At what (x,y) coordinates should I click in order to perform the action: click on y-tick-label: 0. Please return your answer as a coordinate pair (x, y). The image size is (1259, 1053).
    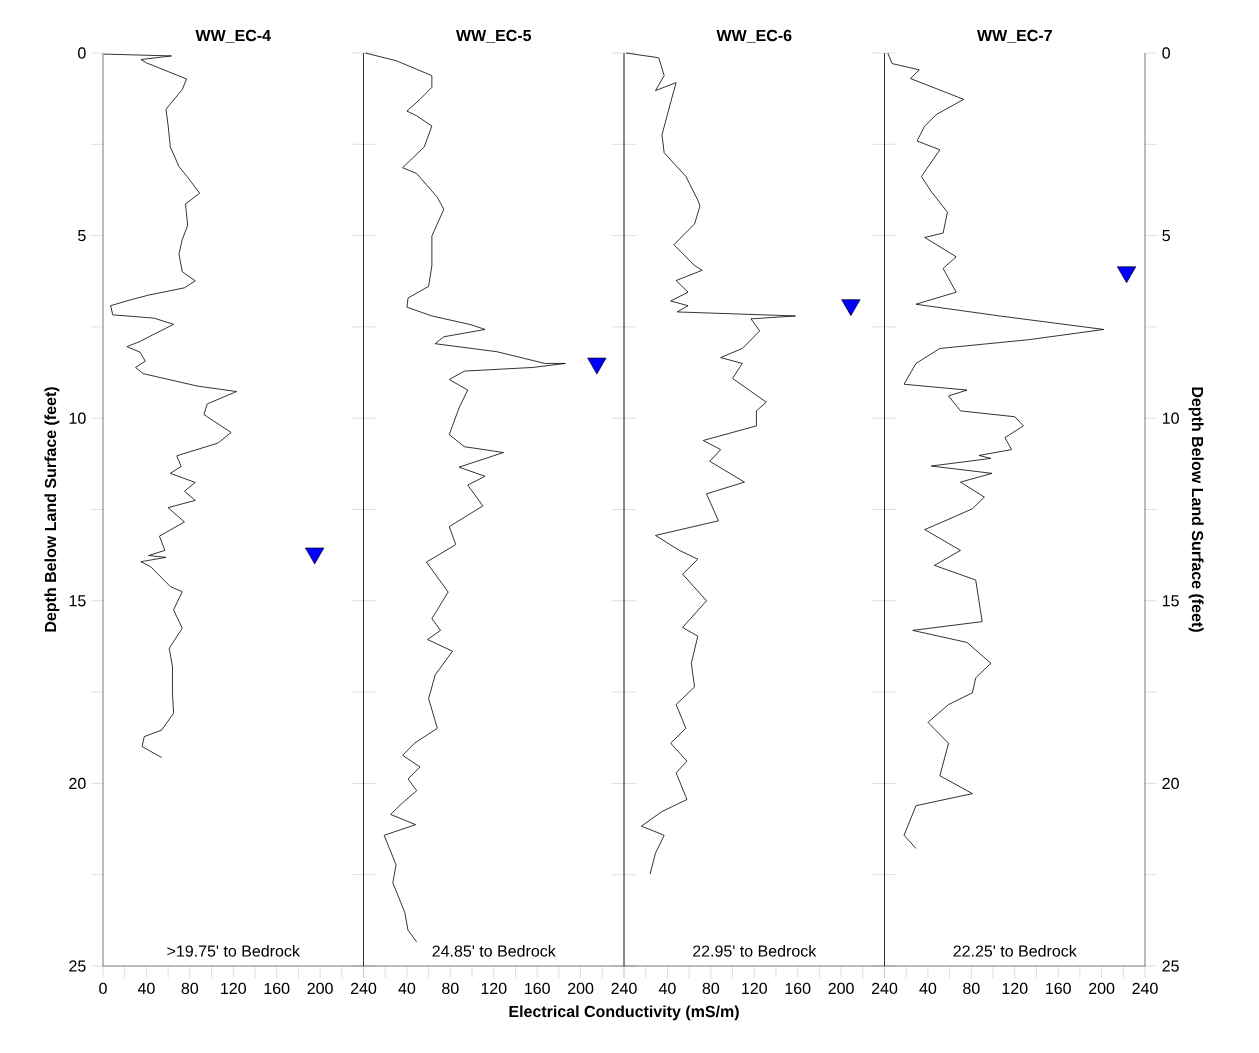
    Looking at the image, I should click on (82, 53).